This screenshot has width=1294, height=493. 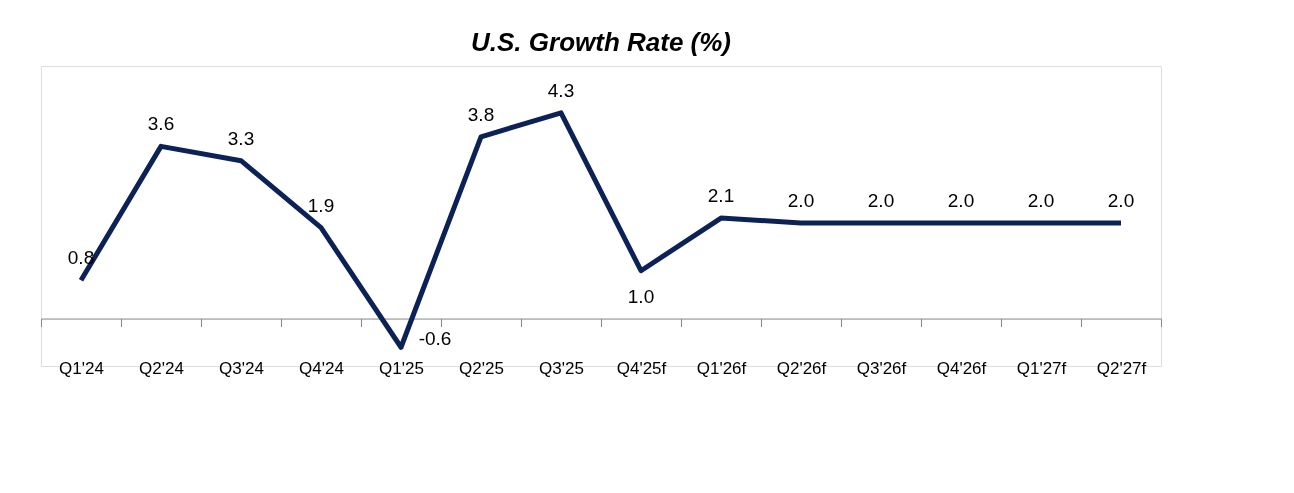 What do you see at coordinates (881, 369) in the screenshot?
I see `x-tick-label: Q3'26f` at bounding box center [881, 369].